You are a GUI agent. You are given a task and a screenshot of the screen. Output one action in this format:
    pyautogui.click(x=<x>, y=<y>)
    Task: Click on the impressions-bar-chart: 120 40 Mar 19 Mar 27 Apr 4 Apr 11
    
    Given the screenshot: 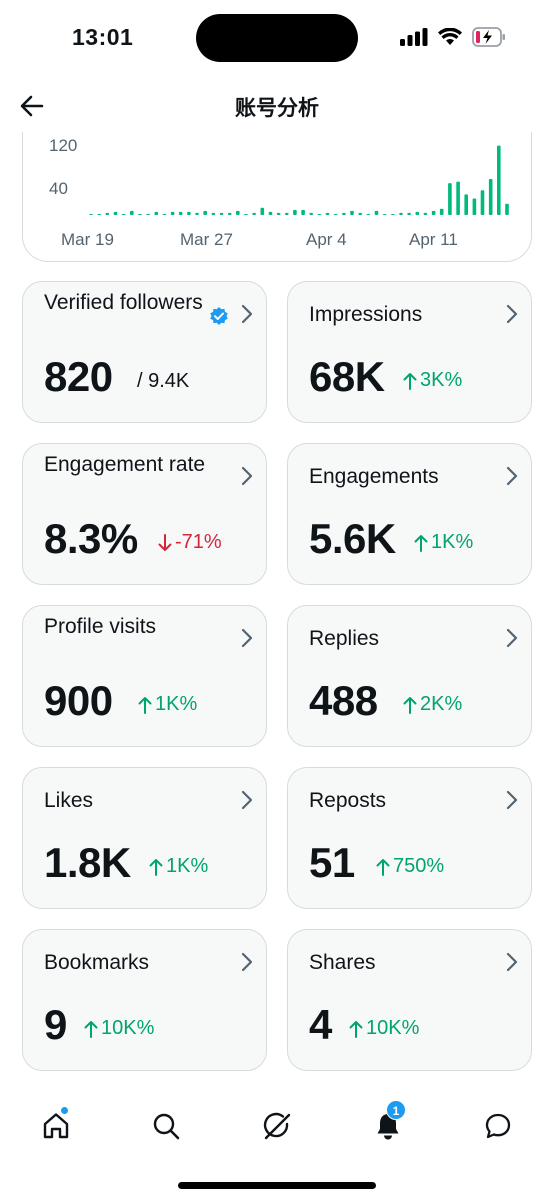 What is the action you would take?
    pyautogui.click(x=279, y=192)
    